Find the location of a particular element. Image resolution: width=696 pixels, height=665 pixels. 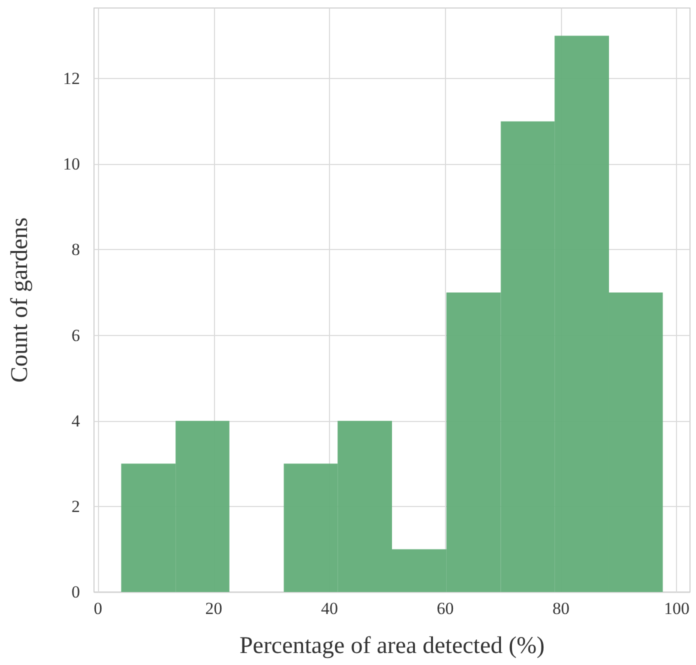

x-tick-label: 0 is located at coordinates (98, 608).